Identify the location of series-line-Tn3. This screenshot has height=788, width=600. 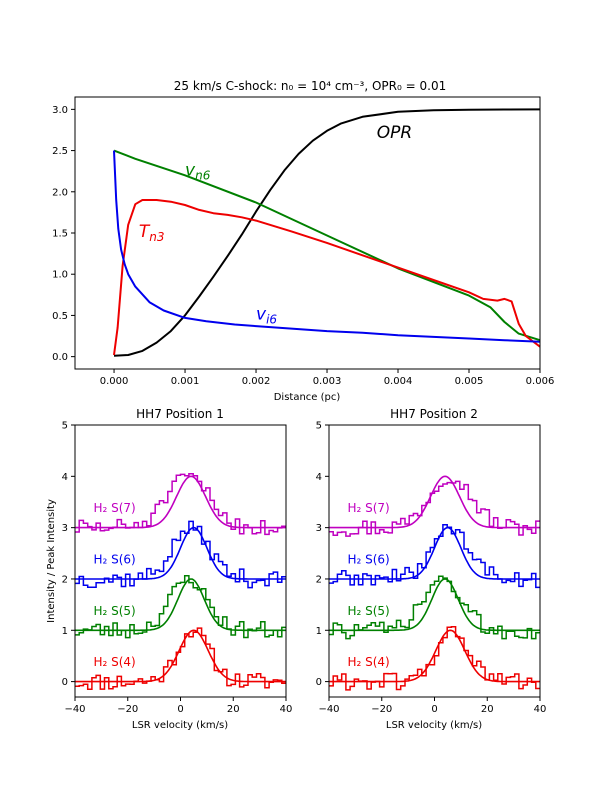
(327, 277).